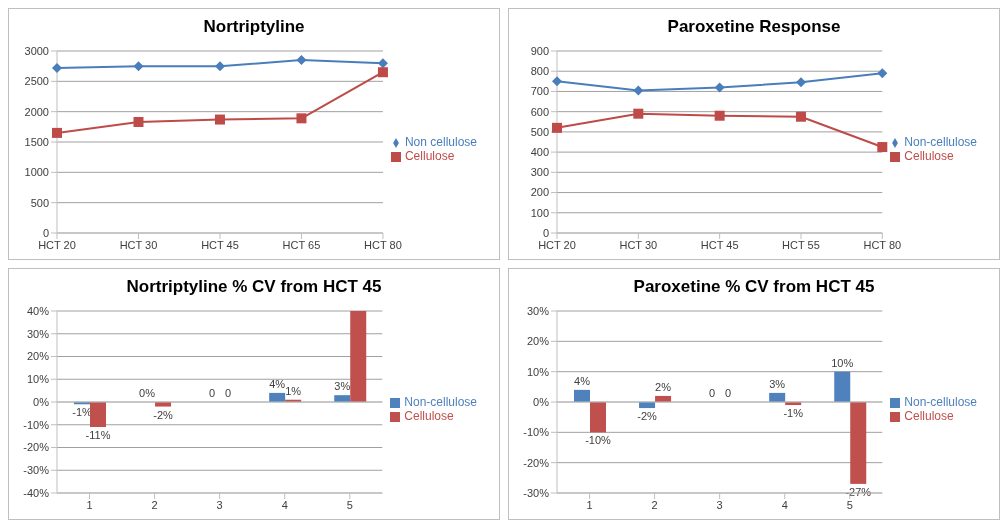 Image resolution: width=1006 pixels, height=524 pixels. What do you see at coordinates (254, 27) in the screenshot?
I see `chart-title: Nortriptyline` at bounding box center [254, 27].